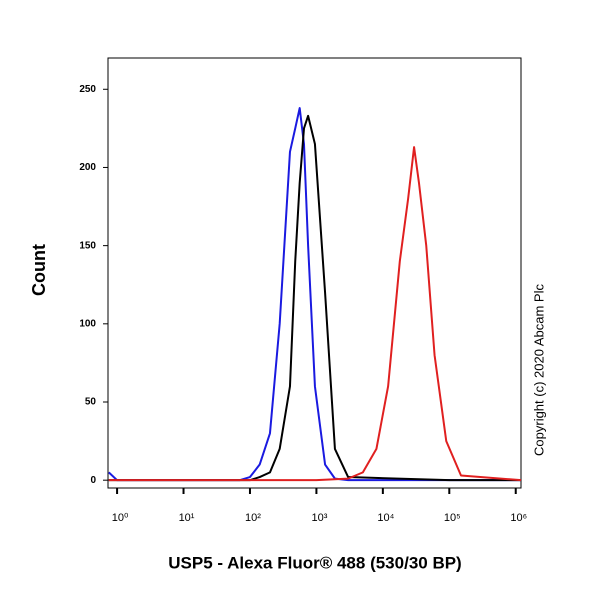  What do you see at coordinates (87, 245) in the screenshot?
I see `y-tick-label: 150` at bounding box center [87, 245].